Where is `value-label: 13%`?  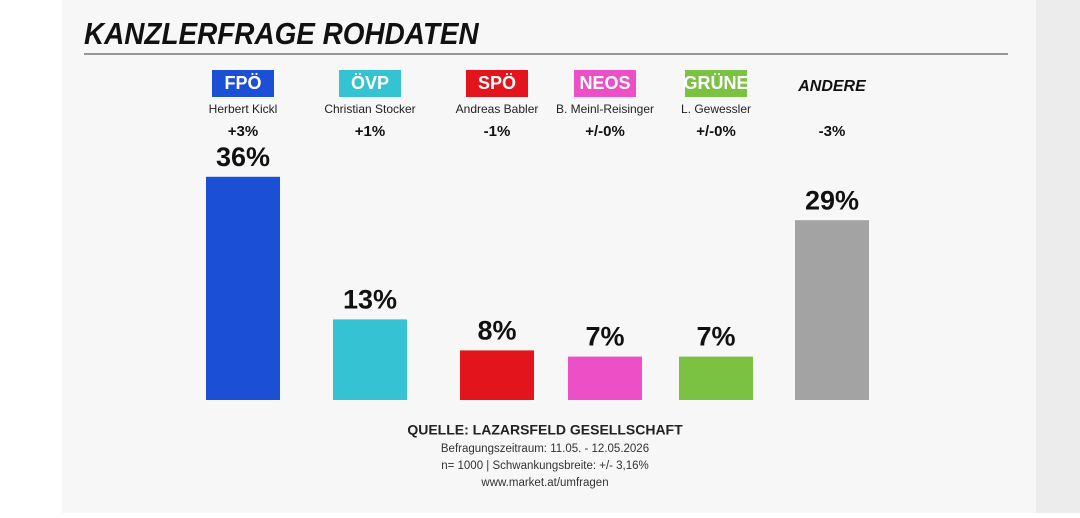
value-label: 13% is located at coordinates (370, 300).